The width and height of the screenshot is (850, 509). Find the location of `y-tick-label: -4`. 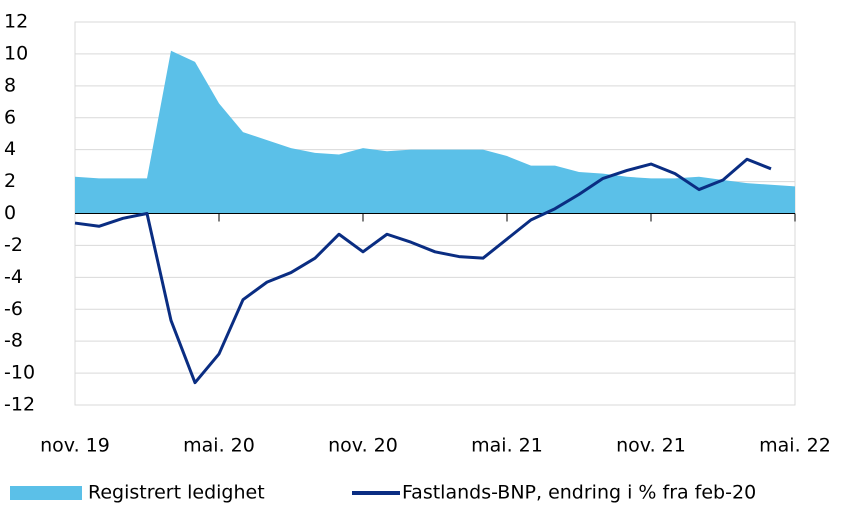

y-tick-label: -4 is located at coordinates (13, 277).